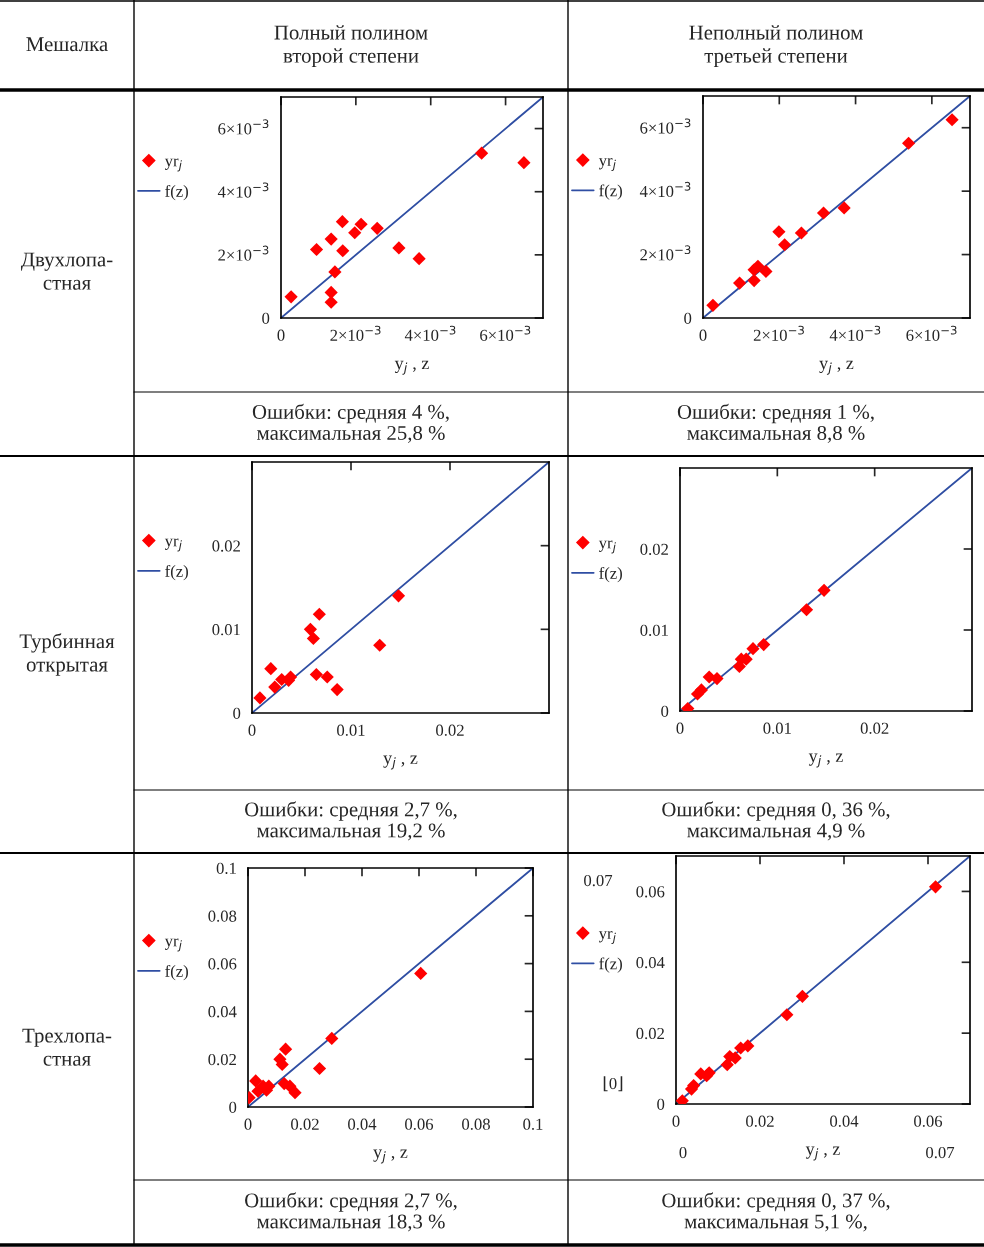 This screenshot has width=984, height=1247. Describe the element at coordinates (222, 916) in the screenshot. I see `y-tick-label: 0.08` at that location.